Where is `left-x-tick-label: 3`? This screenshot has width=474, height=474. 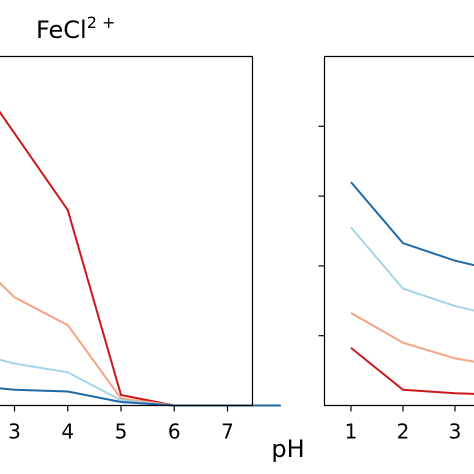 left-x-tick-label: 3 is located at coordinates (14, 432).